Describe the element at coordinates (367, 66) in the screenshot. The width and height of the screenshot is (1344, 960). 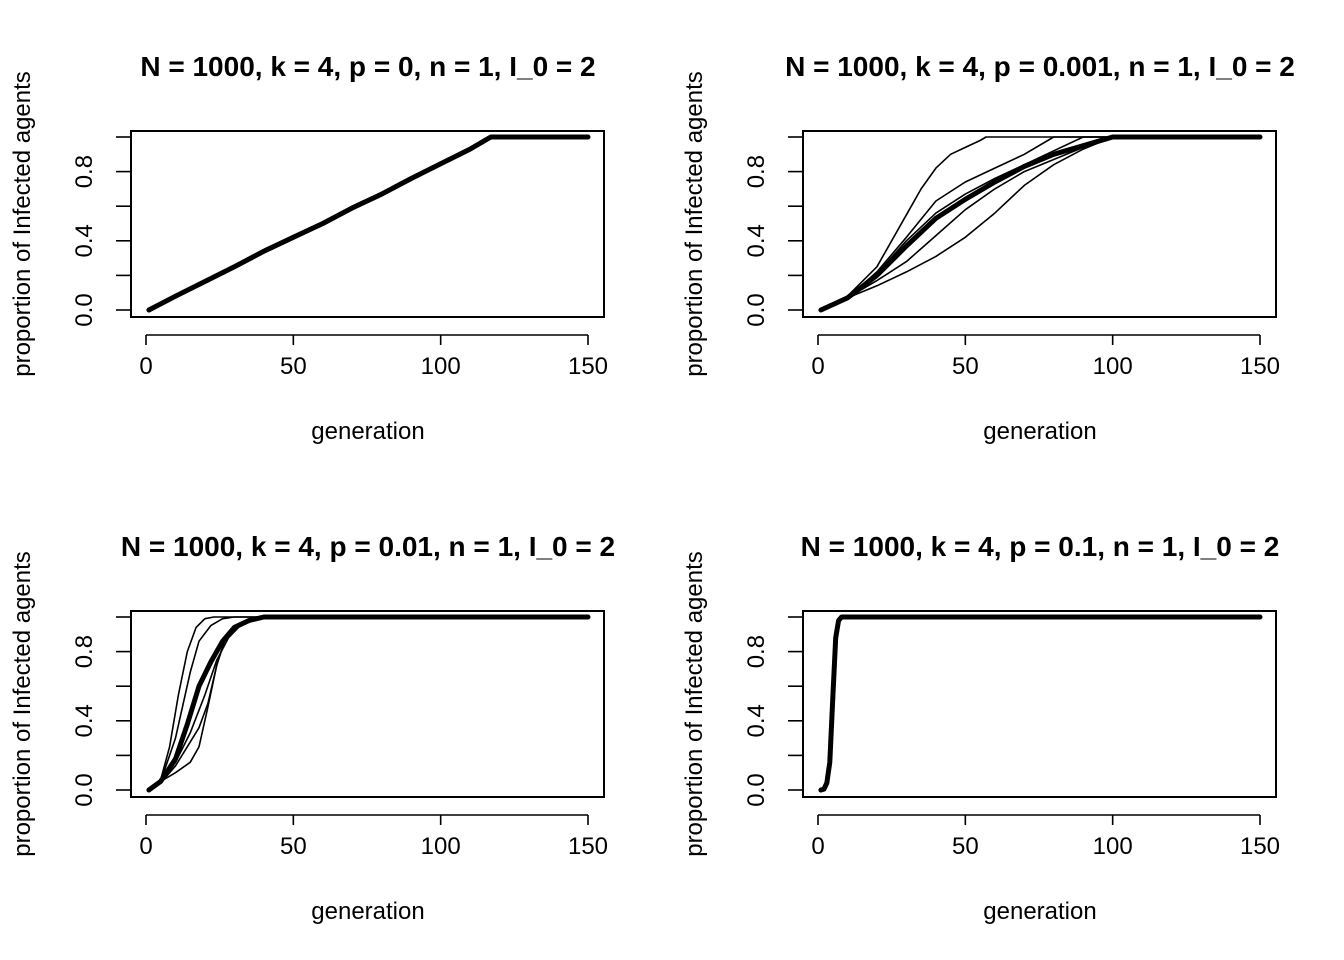
I see `panel-title: N = 1000, k = 4, p = 0, n = 1, I_0 = 2` at that location.